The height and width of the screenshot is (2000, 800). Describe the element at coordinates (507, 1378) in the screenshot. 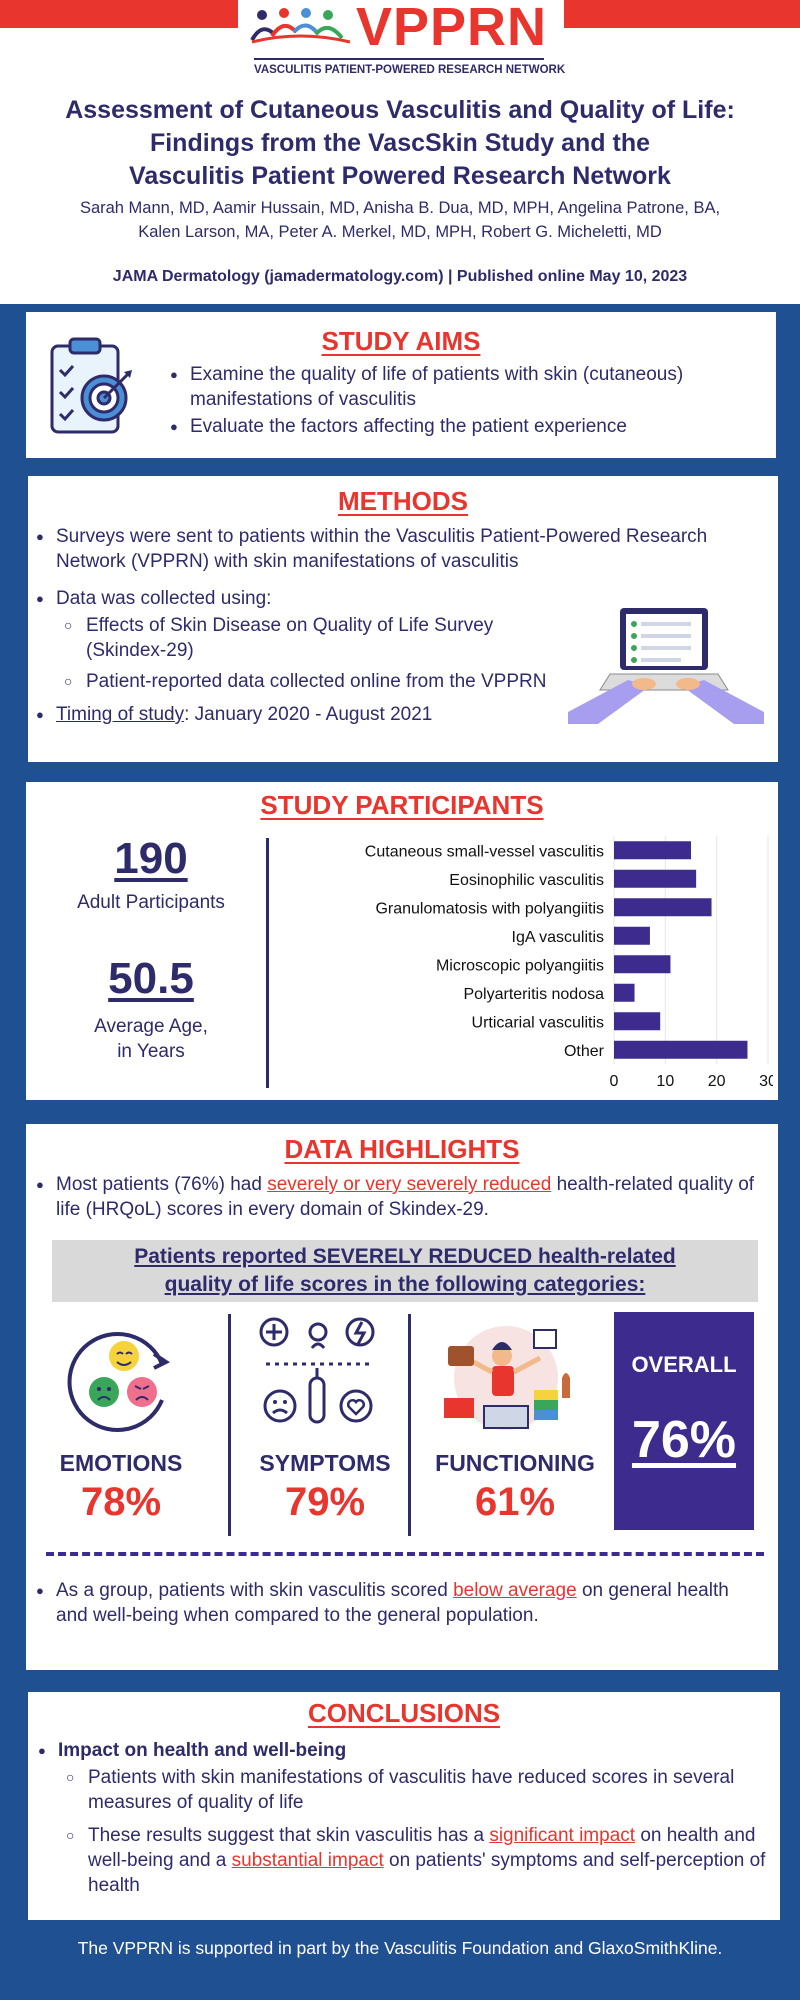

I see `juggling-tasks-icon` at that location.